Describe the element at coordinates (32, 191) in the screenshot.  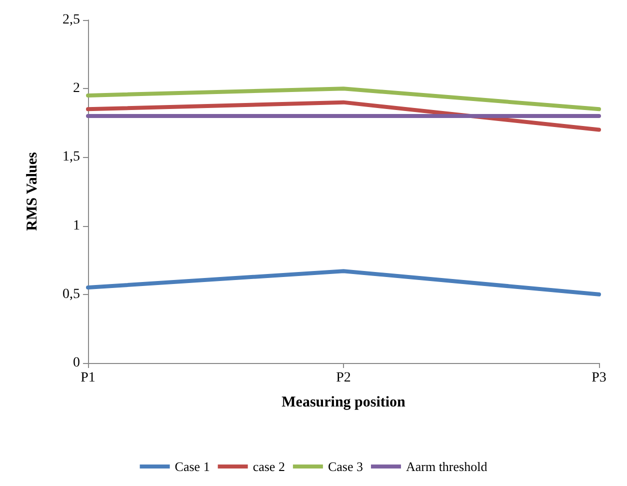
I see `y-axis-title: RMS Values` at that location.